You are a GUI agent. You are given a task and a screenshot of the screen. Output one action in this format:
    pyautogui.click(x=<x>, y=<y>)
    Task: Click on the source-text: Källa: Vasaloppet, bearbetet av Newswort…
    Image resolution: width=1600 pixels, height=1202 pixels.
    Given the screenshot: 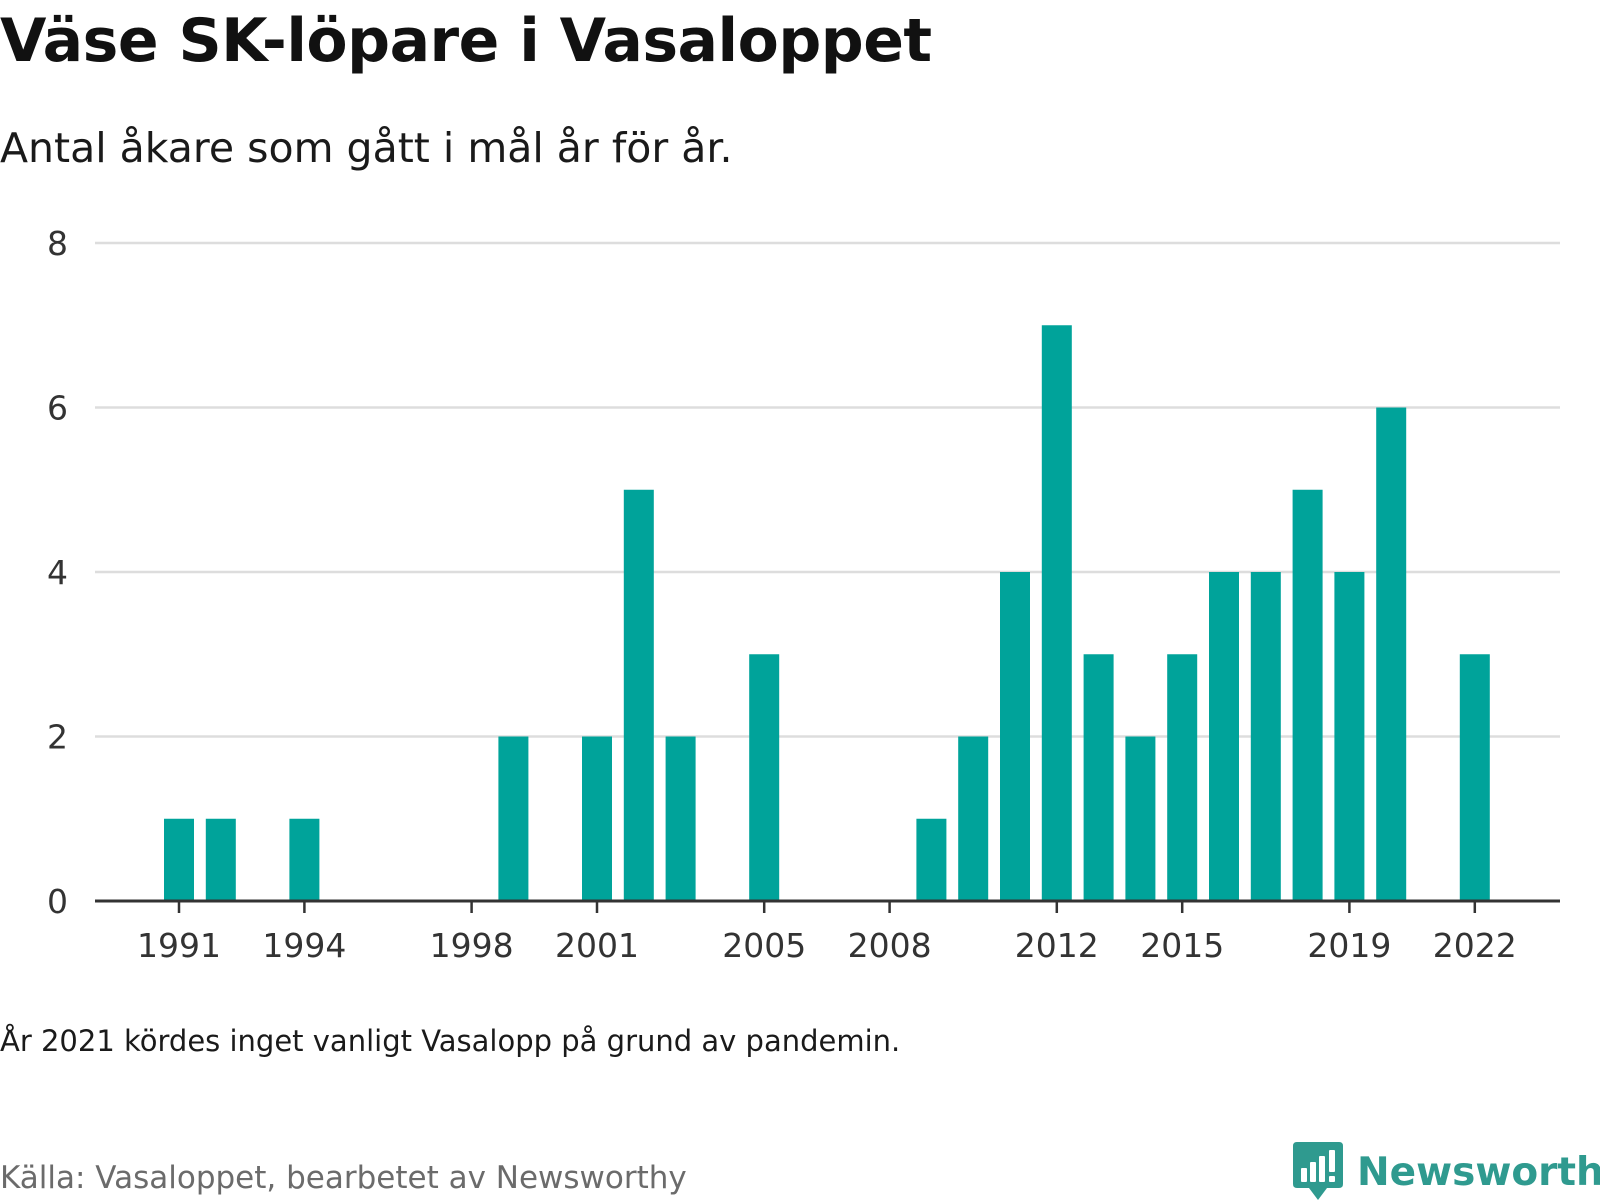 What is the action you would take?
    pyautogui.click(x=343, y=1178)
    